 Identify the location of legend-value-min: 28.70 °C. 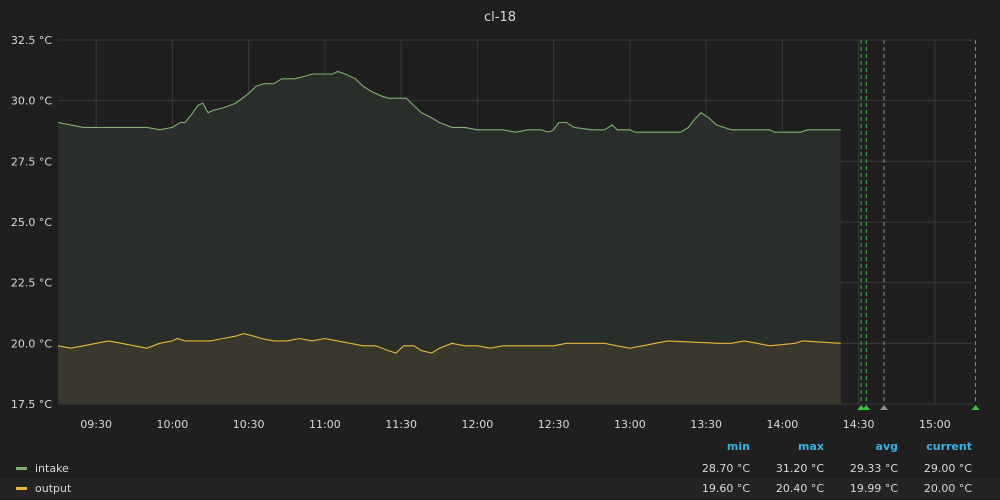
(725, 468).